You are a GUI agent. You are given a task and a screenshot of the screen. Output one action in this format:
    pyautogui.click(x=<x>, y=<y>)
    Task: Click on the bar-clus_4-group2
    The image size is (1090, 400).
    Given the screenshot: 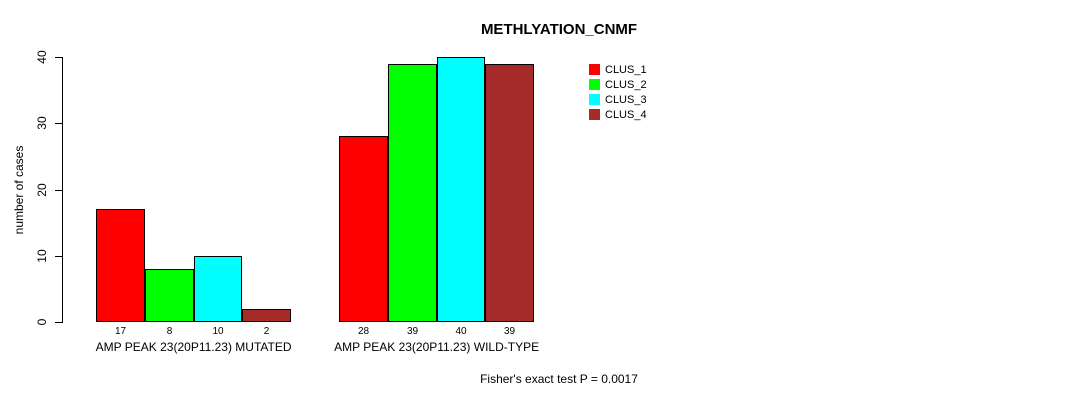 What is the action you would take?
    pyautogui.click(x=509, y=193)
    